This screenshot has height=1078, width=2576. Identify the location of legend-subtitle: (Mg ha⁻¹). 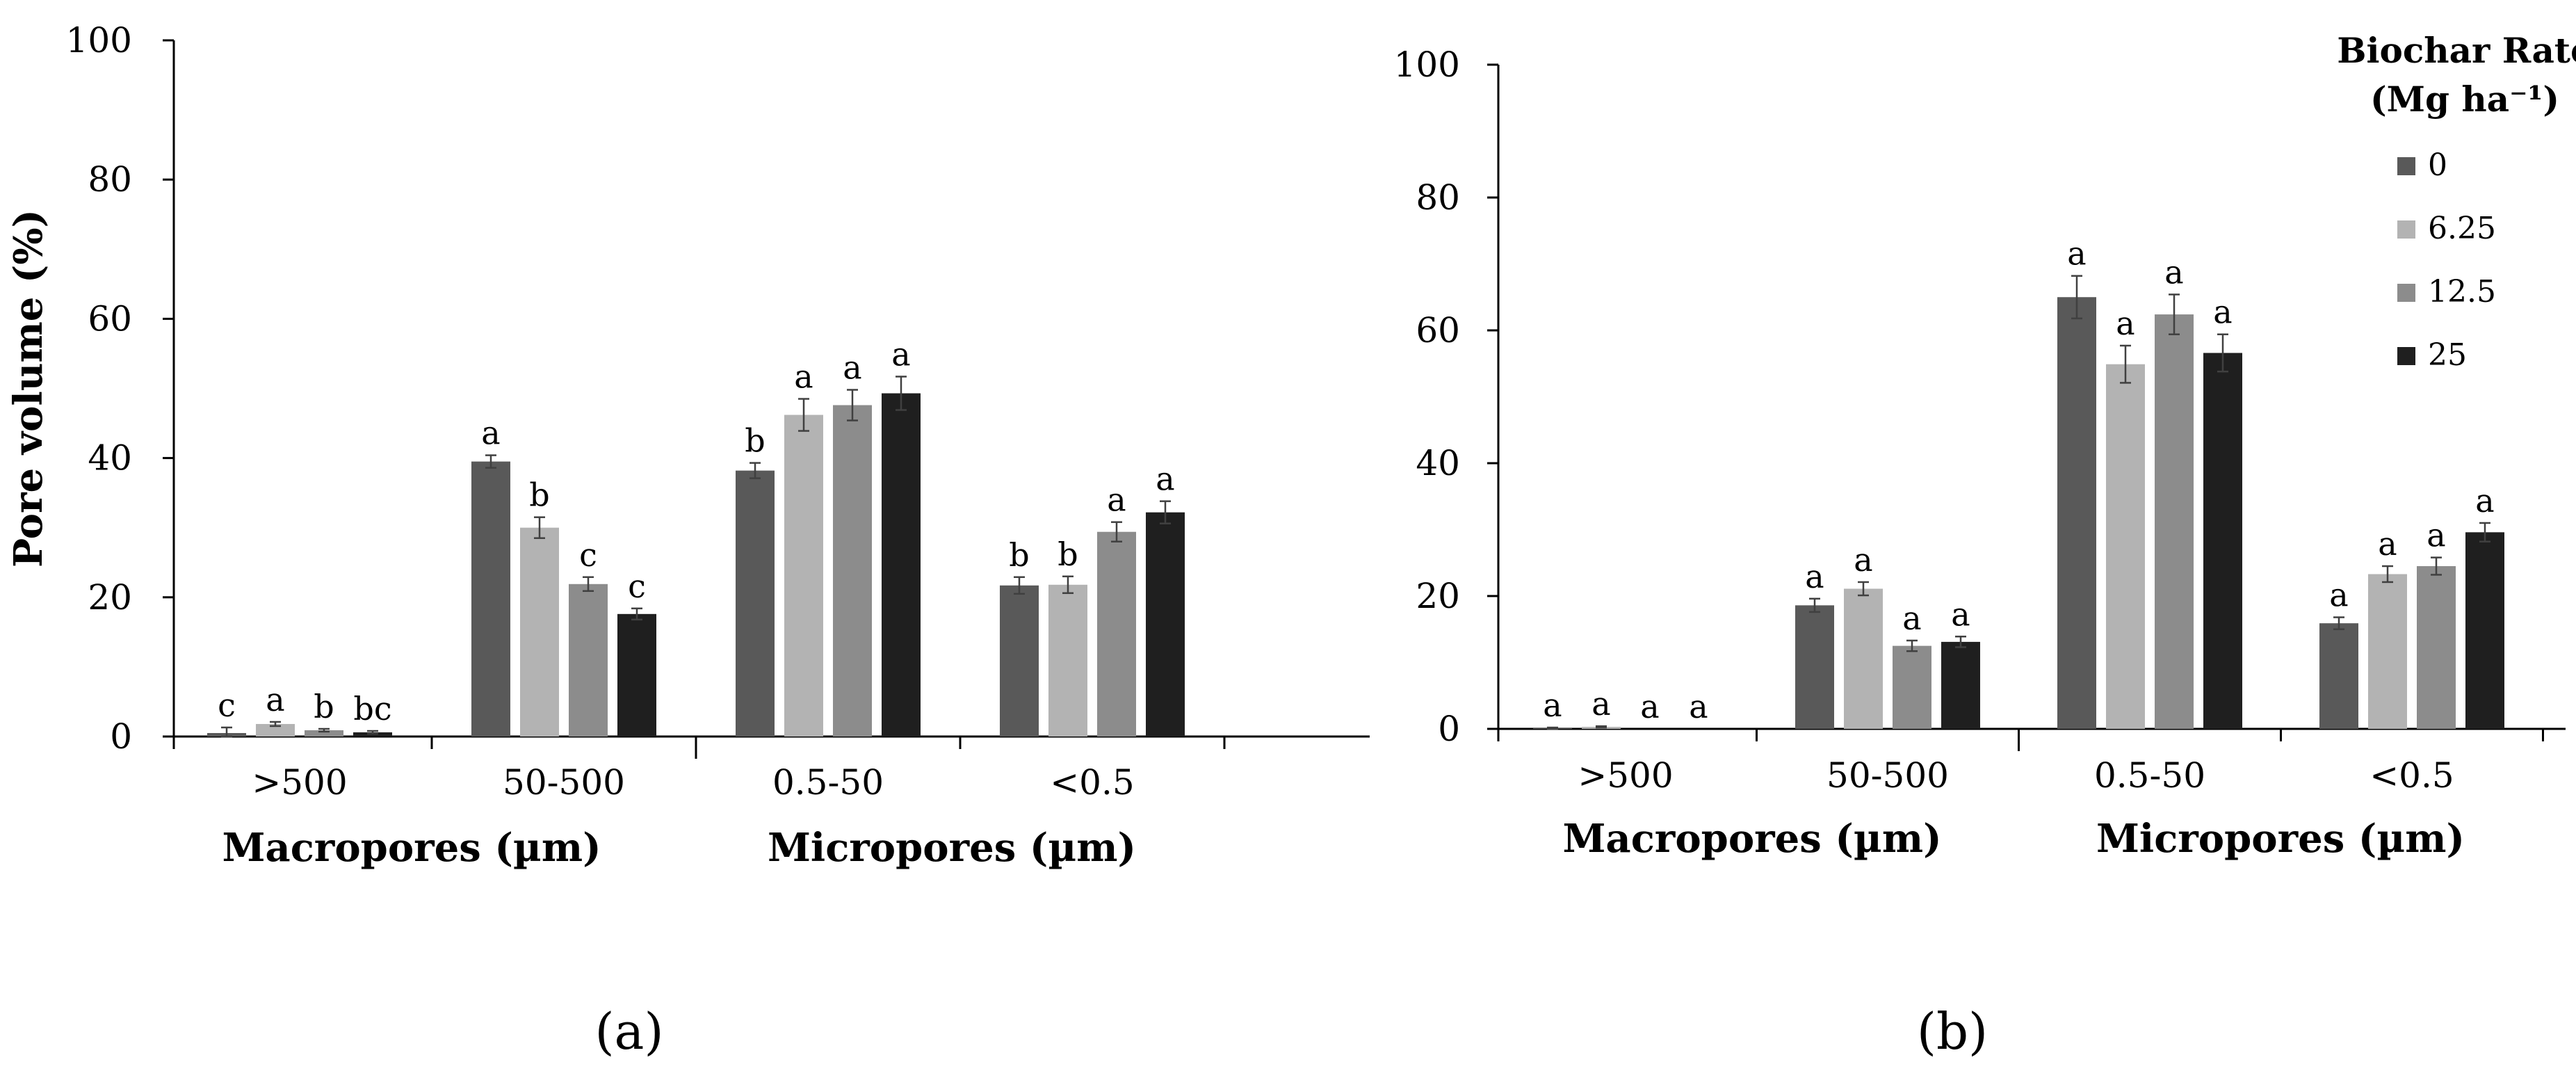
(2464, 99).